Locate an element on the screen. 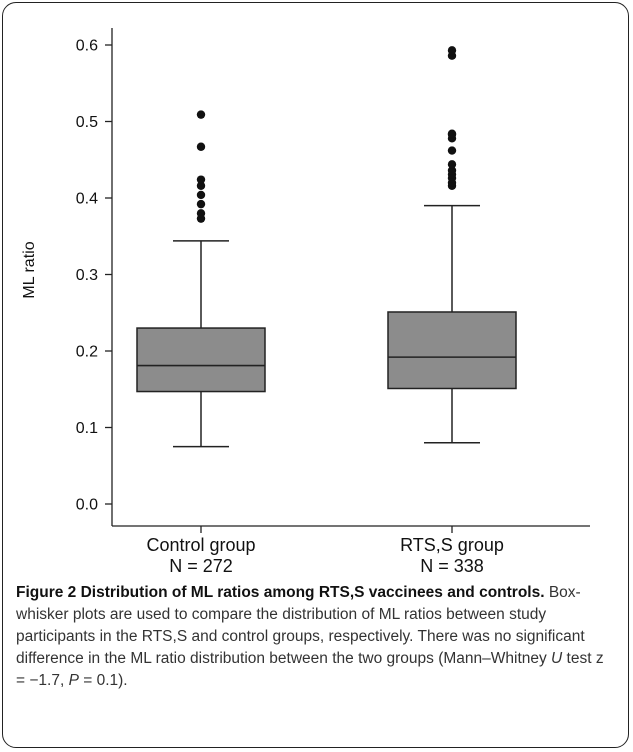 The height and width of the screenshot is (752, 633). x-category-count: N = 272 is located at coordinates (201, 566).